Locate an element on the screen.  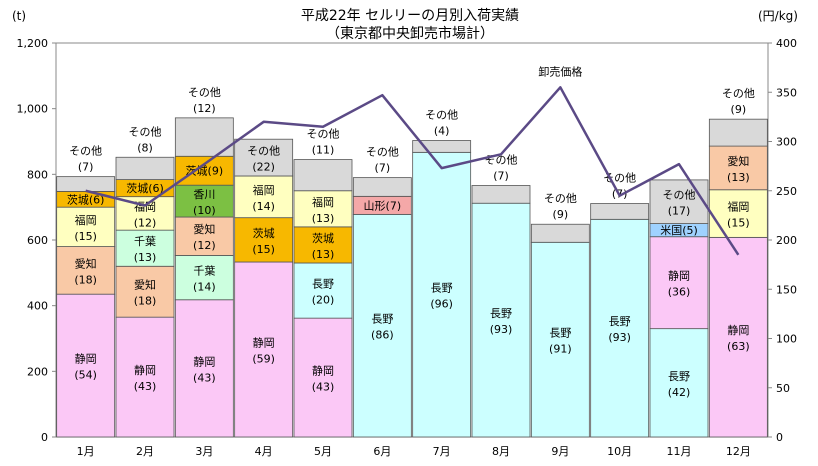
y2-tick-label: 400 is located at coordinates (786, 43).